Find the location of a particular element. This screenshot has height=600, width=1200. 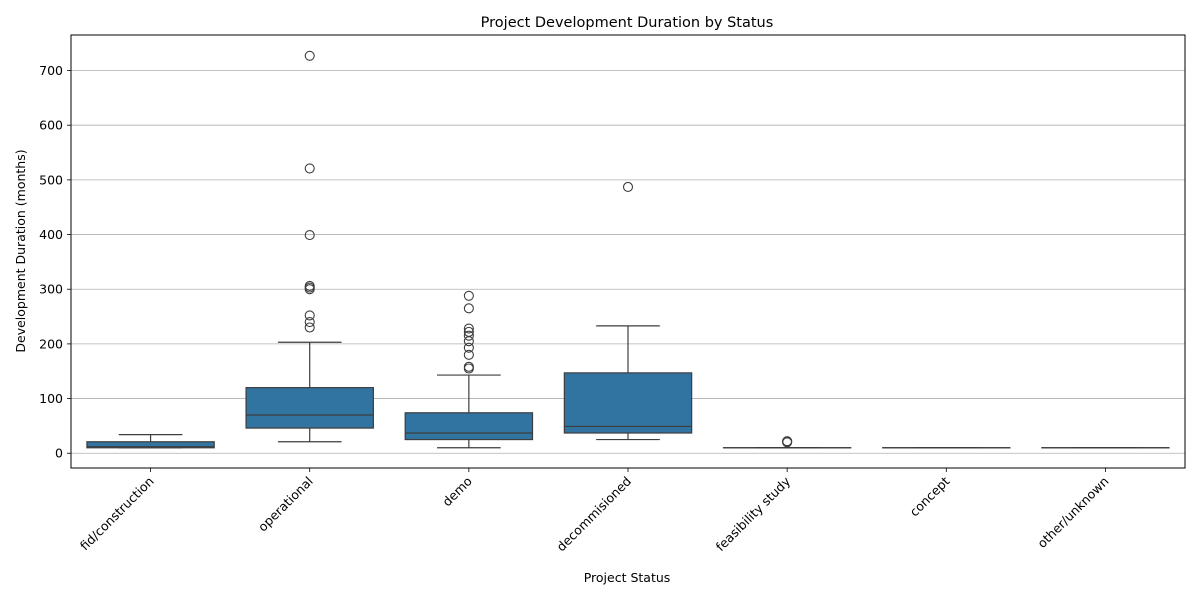

y-tick-label: 400 is located at coordinates (51, 234).